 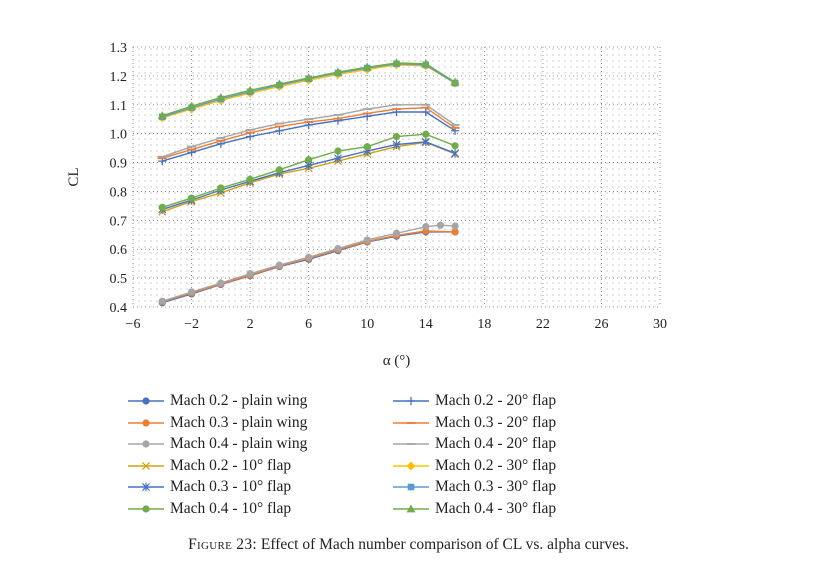 What do you see at coordinates (119, 135) in the screenshot?
I see `y-tick-label: 1.0` at bounding box center [119, 135].